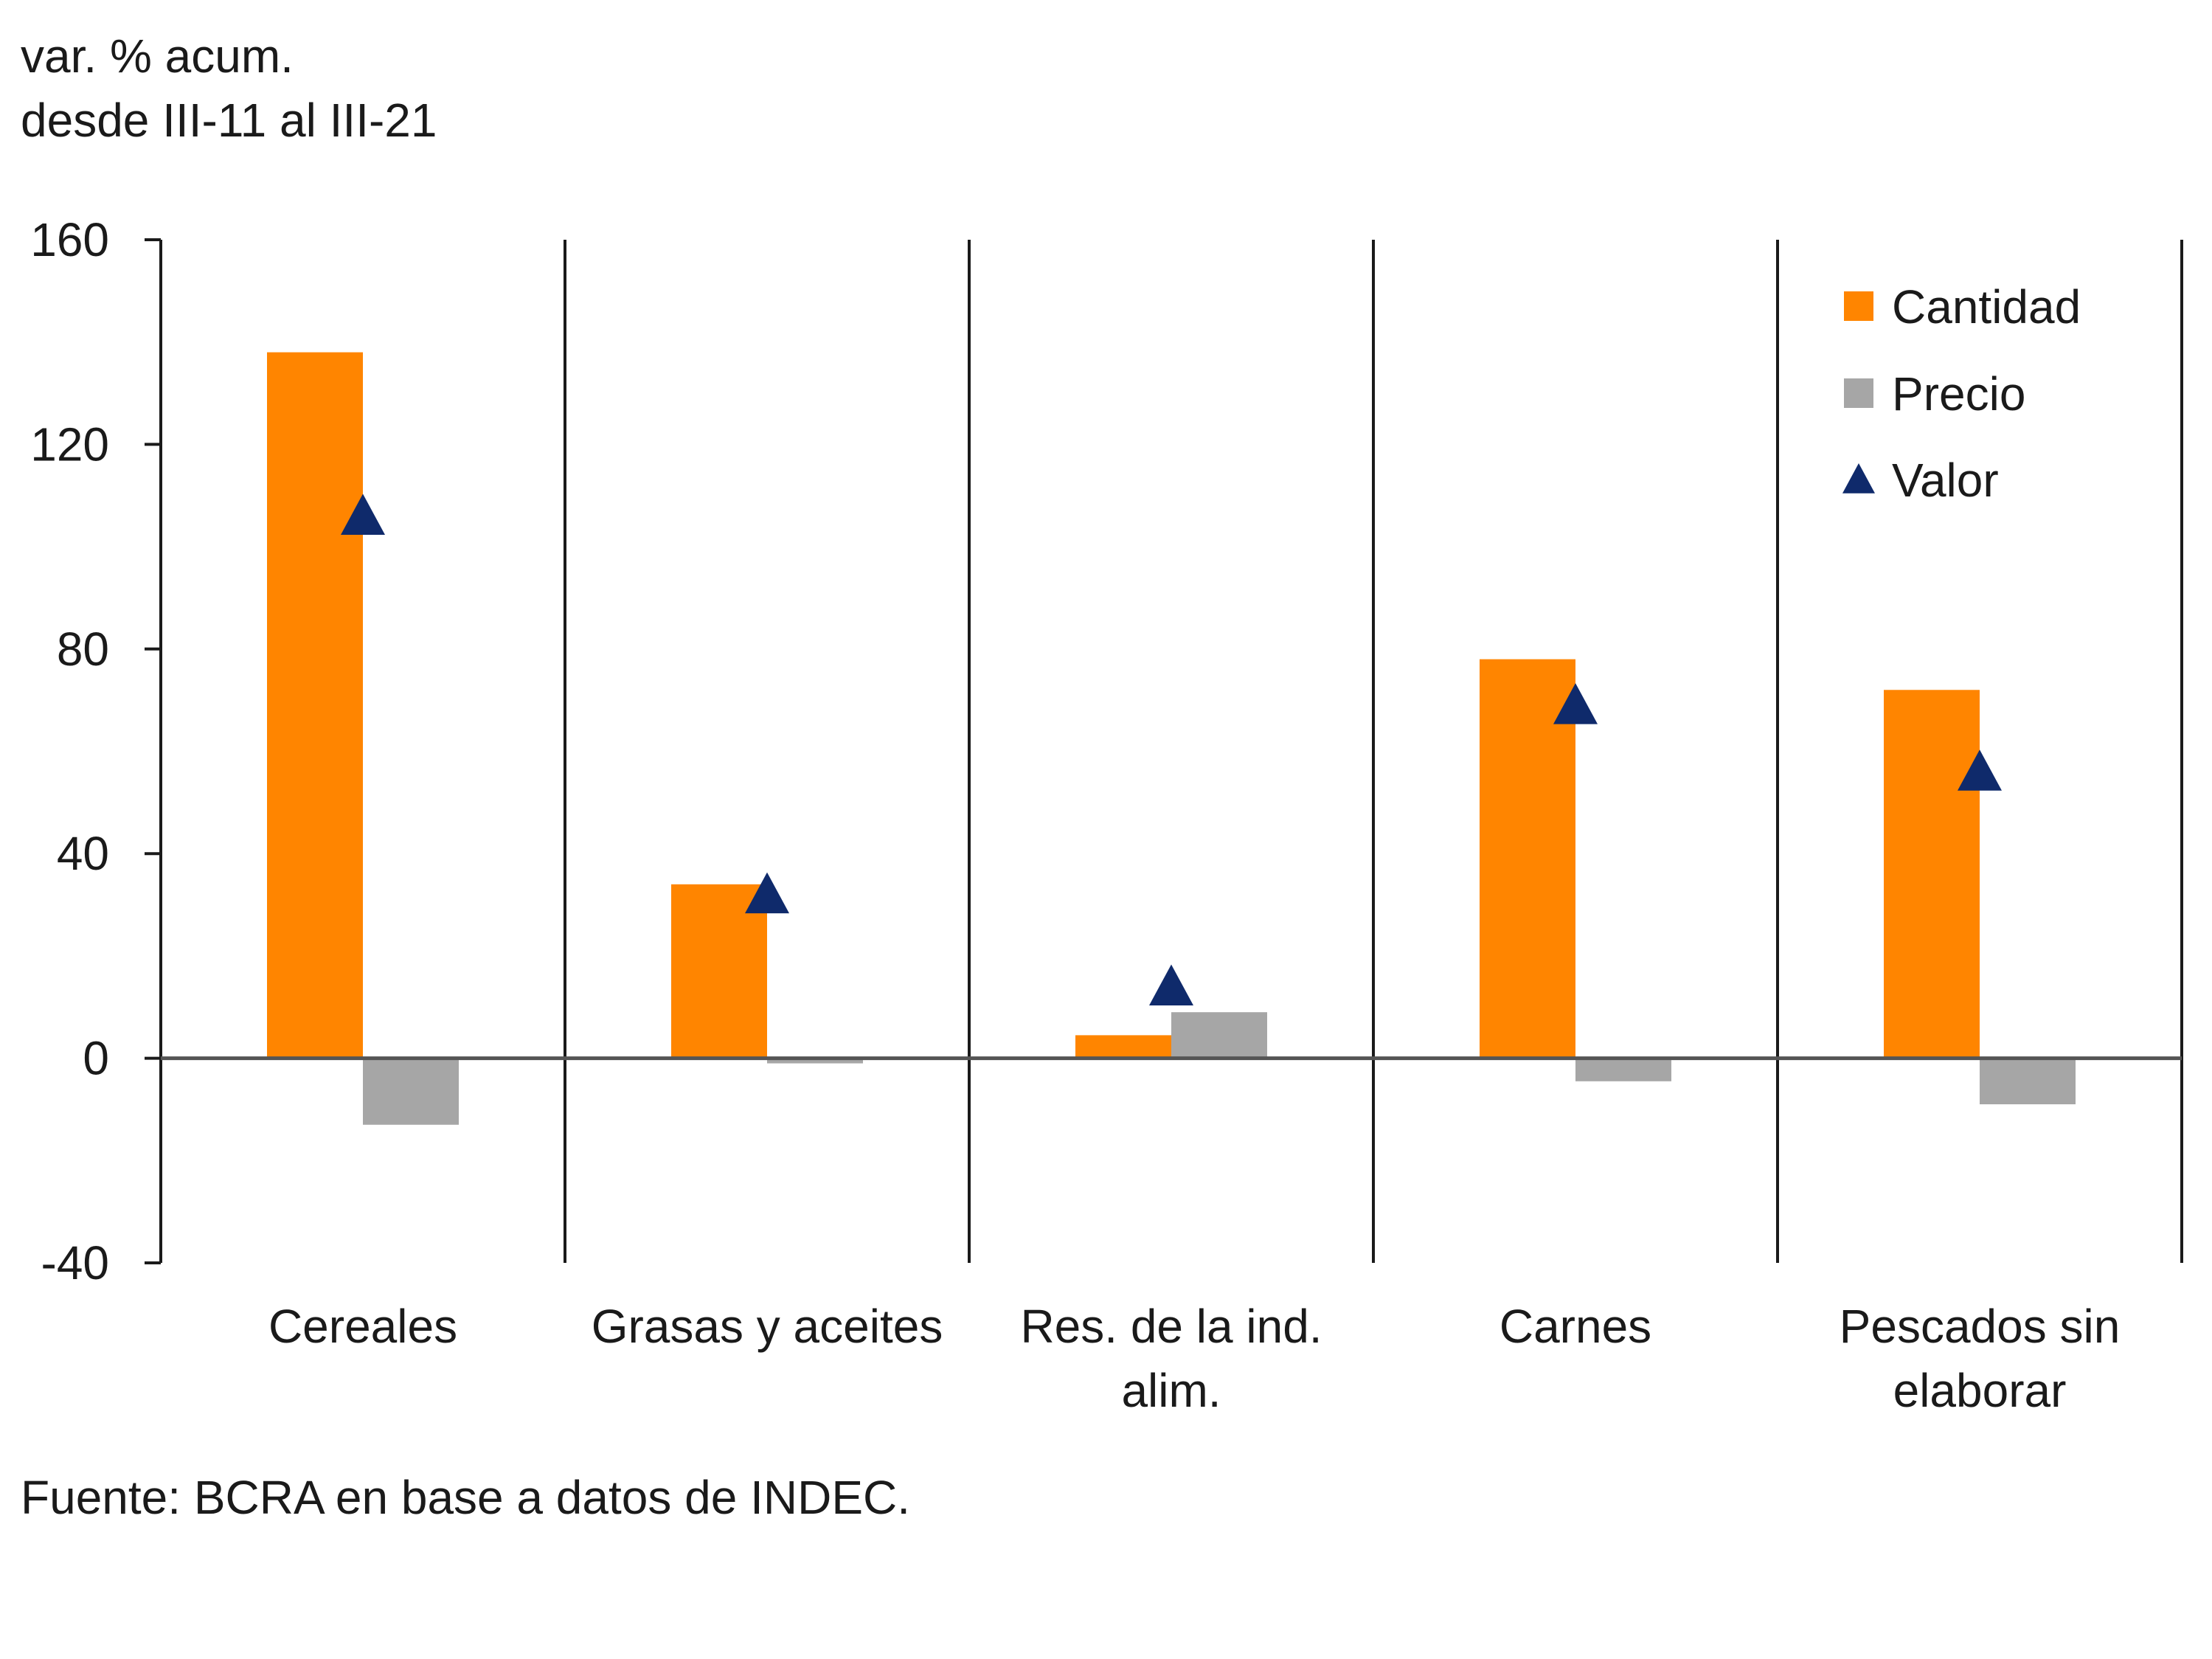 The height and width of the screenshot is (1659, 2212). Describe the element at coordinates (229, 120) in the screenshot. I see `y-axis-label-line-2: desde III-11 al III-21` at that location.